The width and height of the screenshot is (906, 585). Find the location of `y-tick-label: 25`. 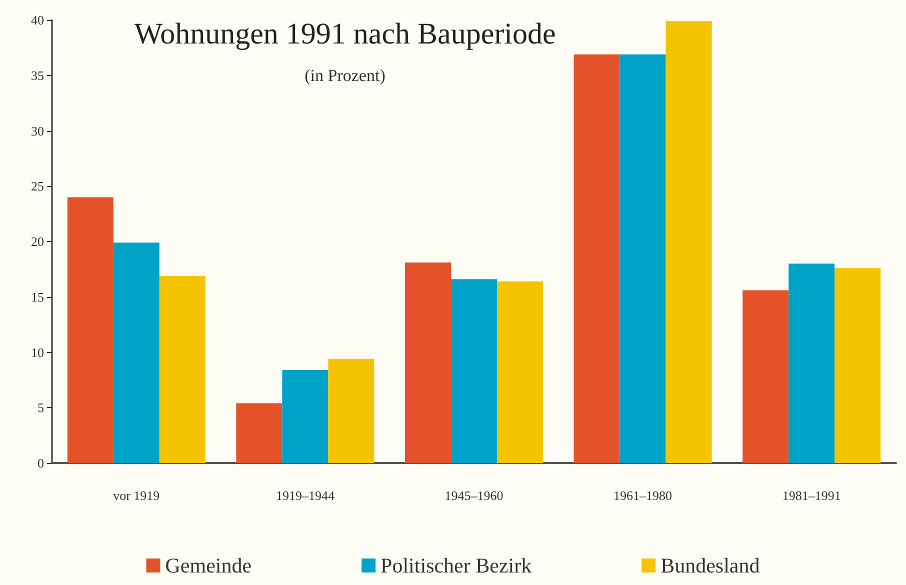

y-tick-label: 25 is located at coordinates (37, 186).